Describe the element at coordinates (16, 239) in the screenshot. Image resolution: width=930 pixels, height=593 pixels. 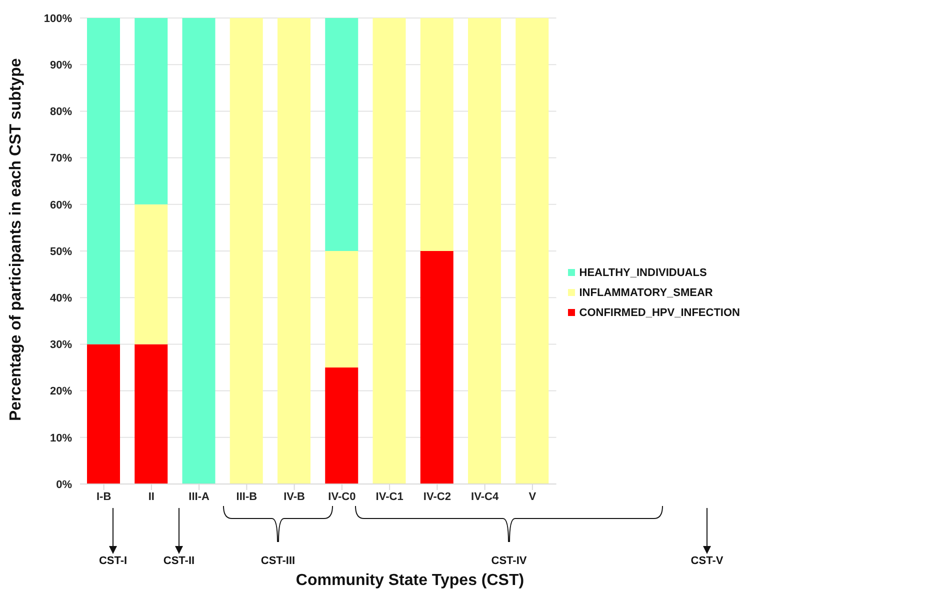
I see `y-axis-title: Percentage of participants in each CST subtype` at that location.